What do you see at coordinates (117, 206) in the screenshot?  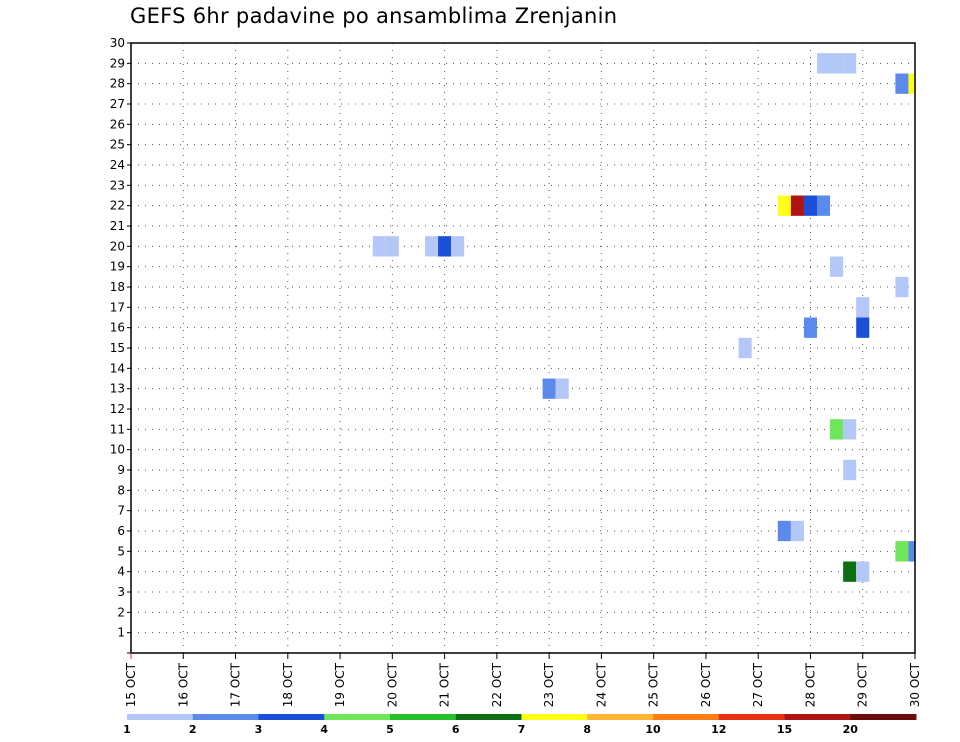 I see `y-tick-label: 22` at bounding box center [117, 206].